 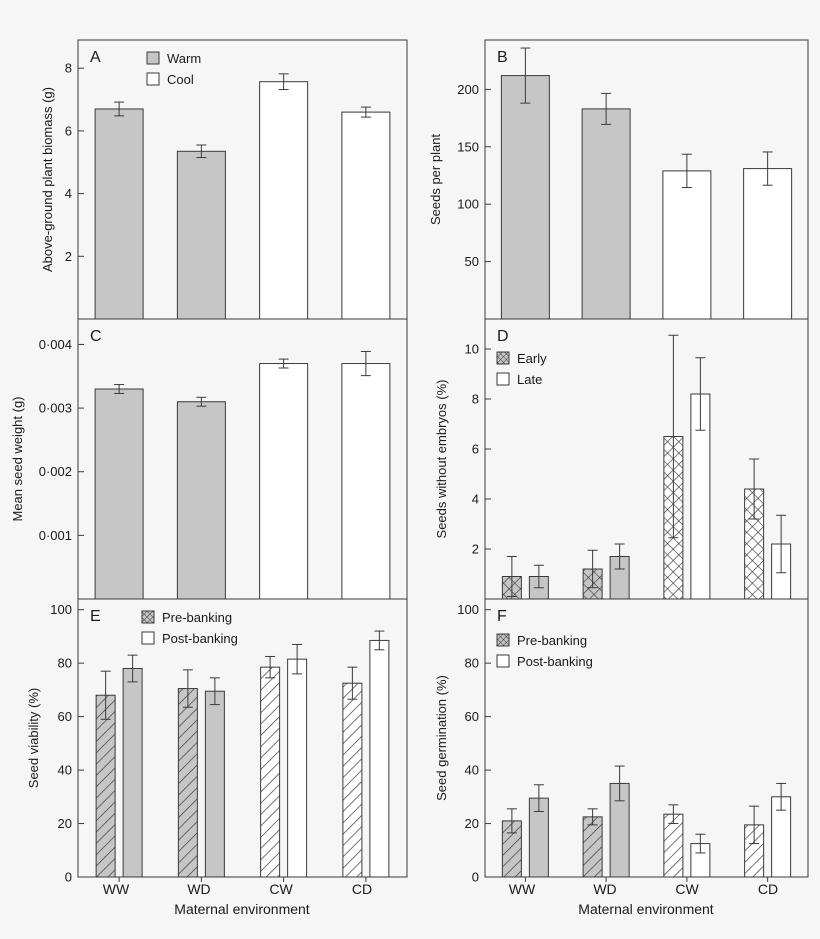 I want to click on panel-c-letter: C, so click(x=96, y=336).